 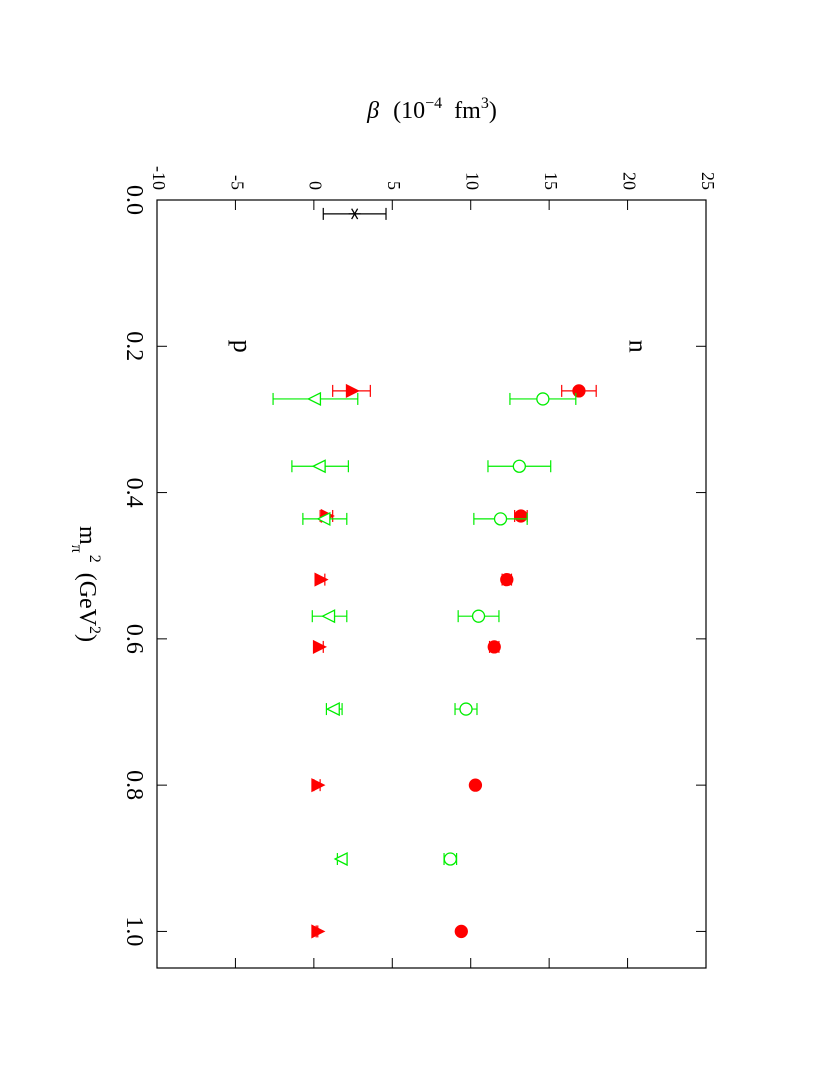 What do you see at coordinates (372, 111) in the screenshot?
I see `y-label-part: β` at bounding box center [372, 111].